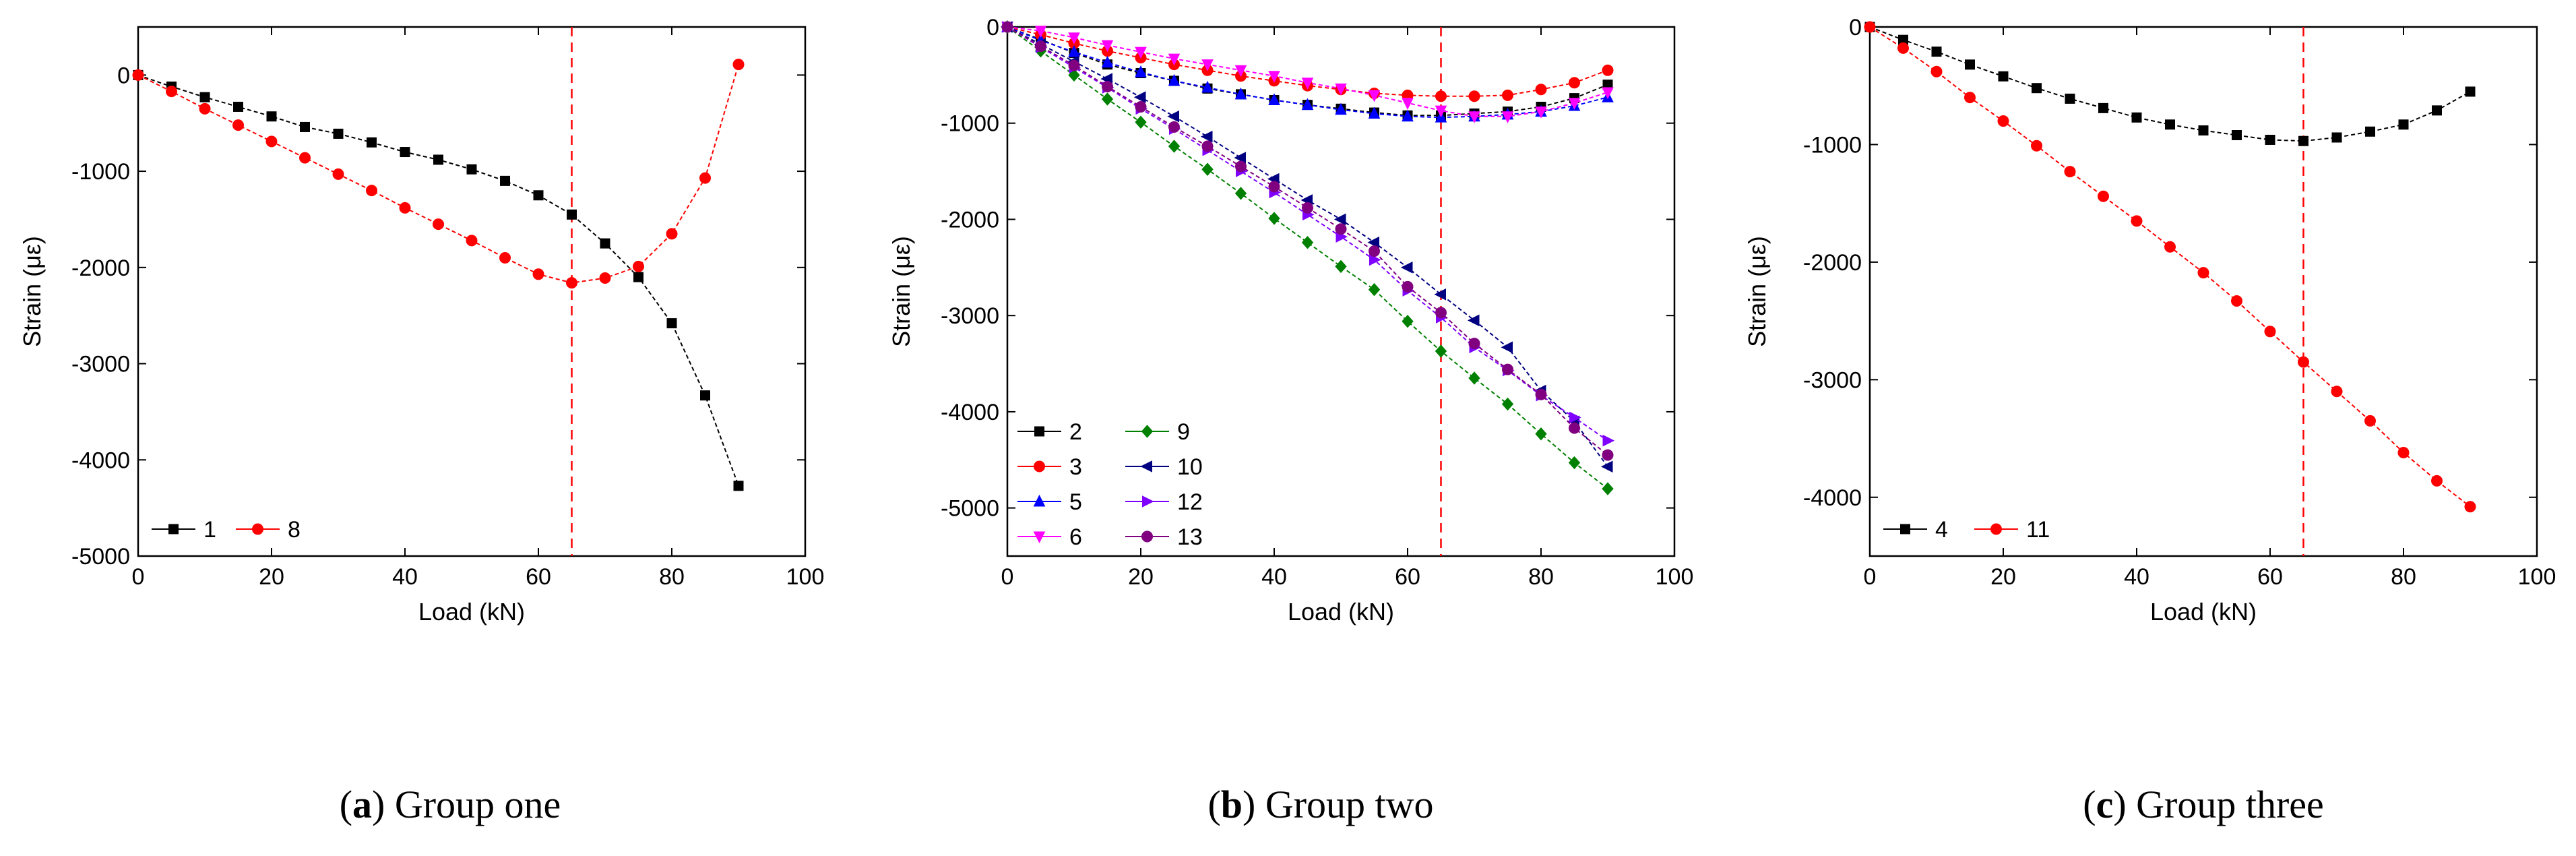 The height and width of the screenshot is (856, 2576). Describe the element at coordinates (805, 577) in the screenshot. I see `x-tick-label: 100` at that location.